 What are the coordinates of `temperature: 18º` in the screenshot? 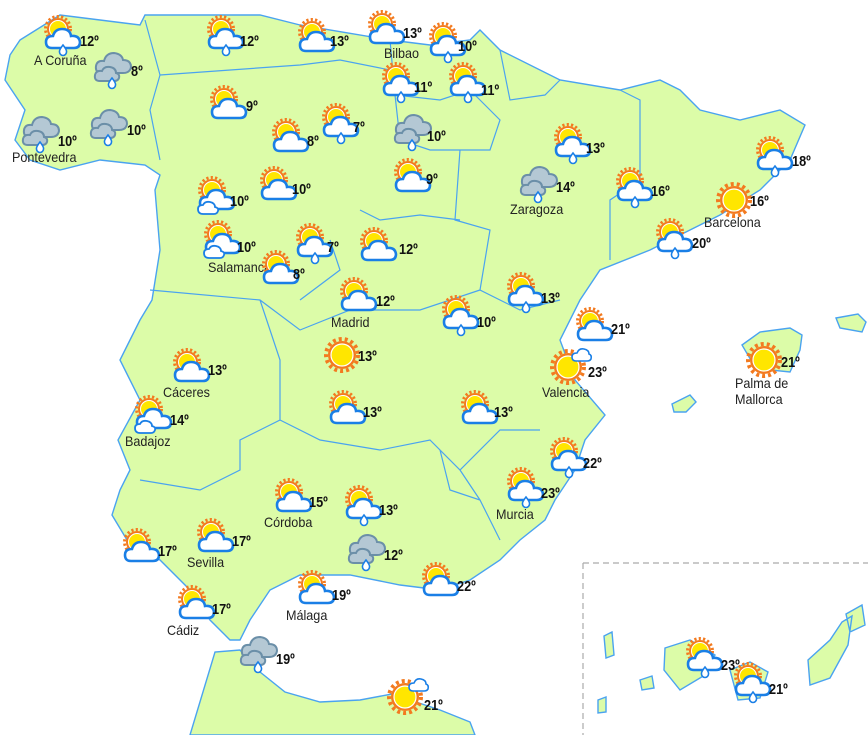 It's located at (801, 161).